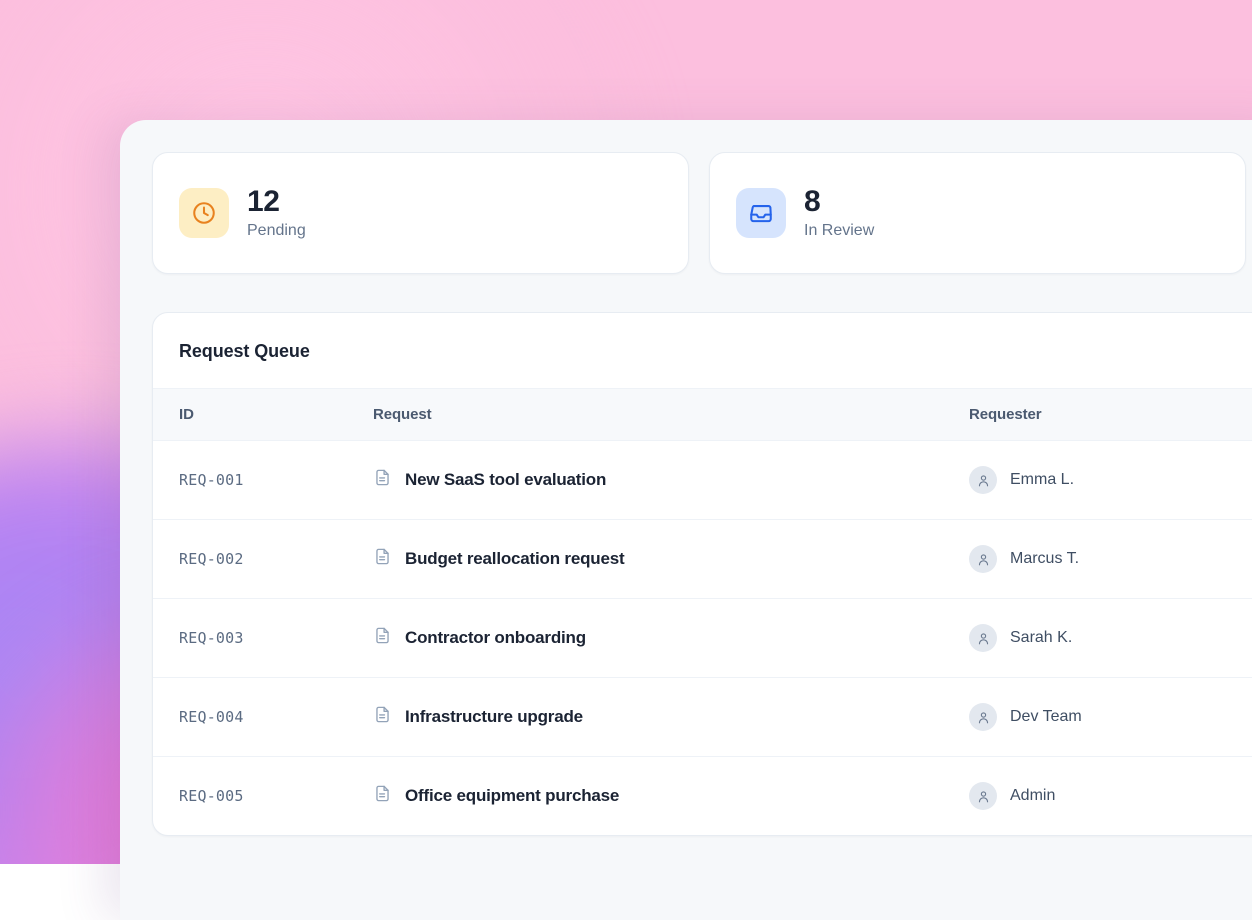 Image resolution: width=1252 pixels, height=920 pixels. What do you see at coordinates (671, 638) in the screenshot?
I see `cell-request: Contractor onboarding` at bounding box center [671, 638].